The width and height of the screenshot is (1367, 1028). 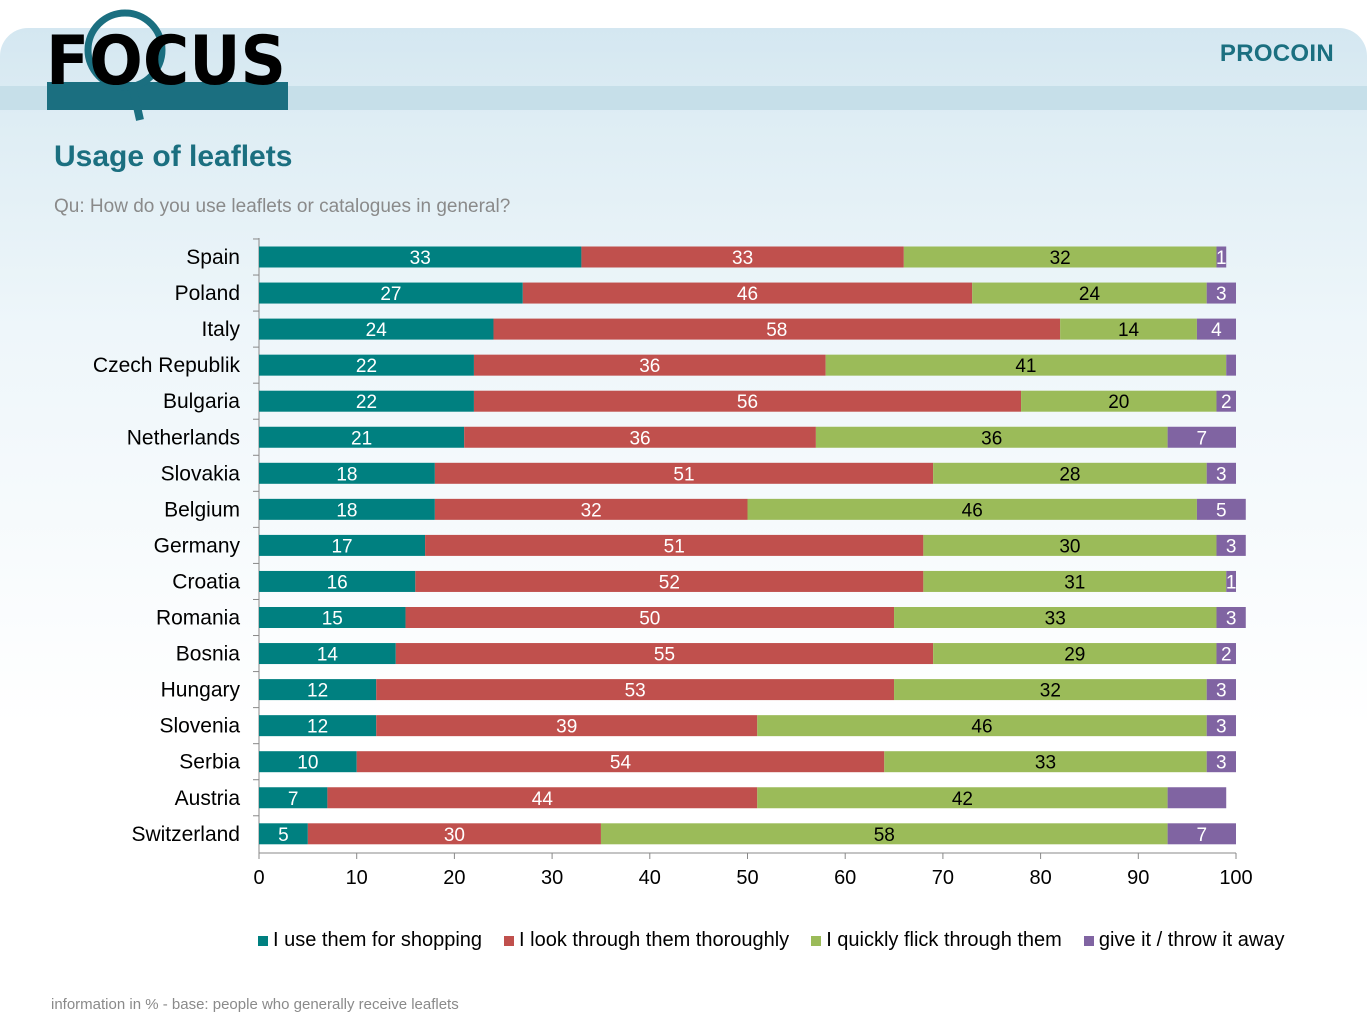 What do you see at coordinates (207, 293) in the screenshot?
I see `category-label: Poland` at bounding box center [207, 293].